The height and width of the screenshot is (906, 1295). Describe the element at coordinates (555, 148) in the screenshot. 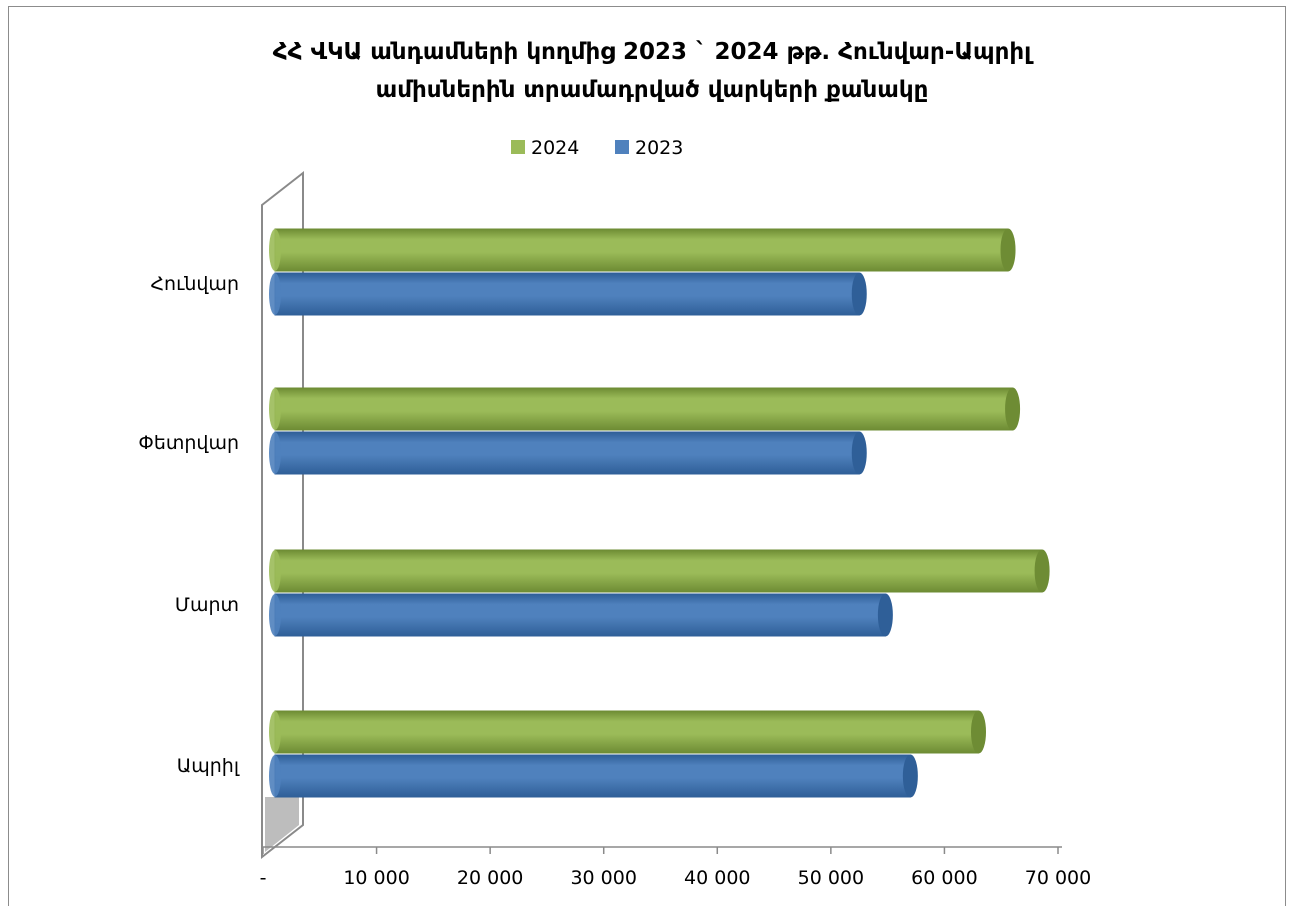

I see `legend-label-2024: 2024` at that location.